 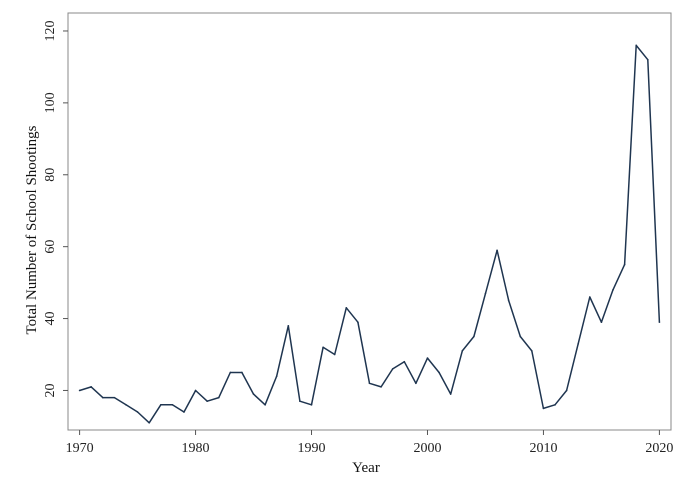 I want to click on x-axis-title: Year, so click(x=366, y=468).